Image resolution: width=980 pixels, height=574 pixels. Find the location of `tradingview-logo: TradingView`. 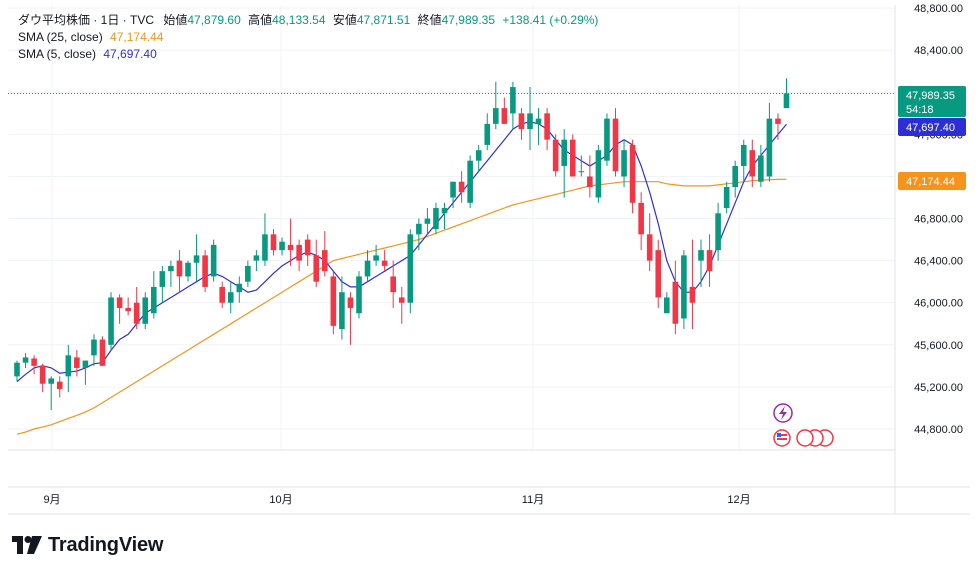

tradingview-logo: TradingView is located at coordinates (87, 545).